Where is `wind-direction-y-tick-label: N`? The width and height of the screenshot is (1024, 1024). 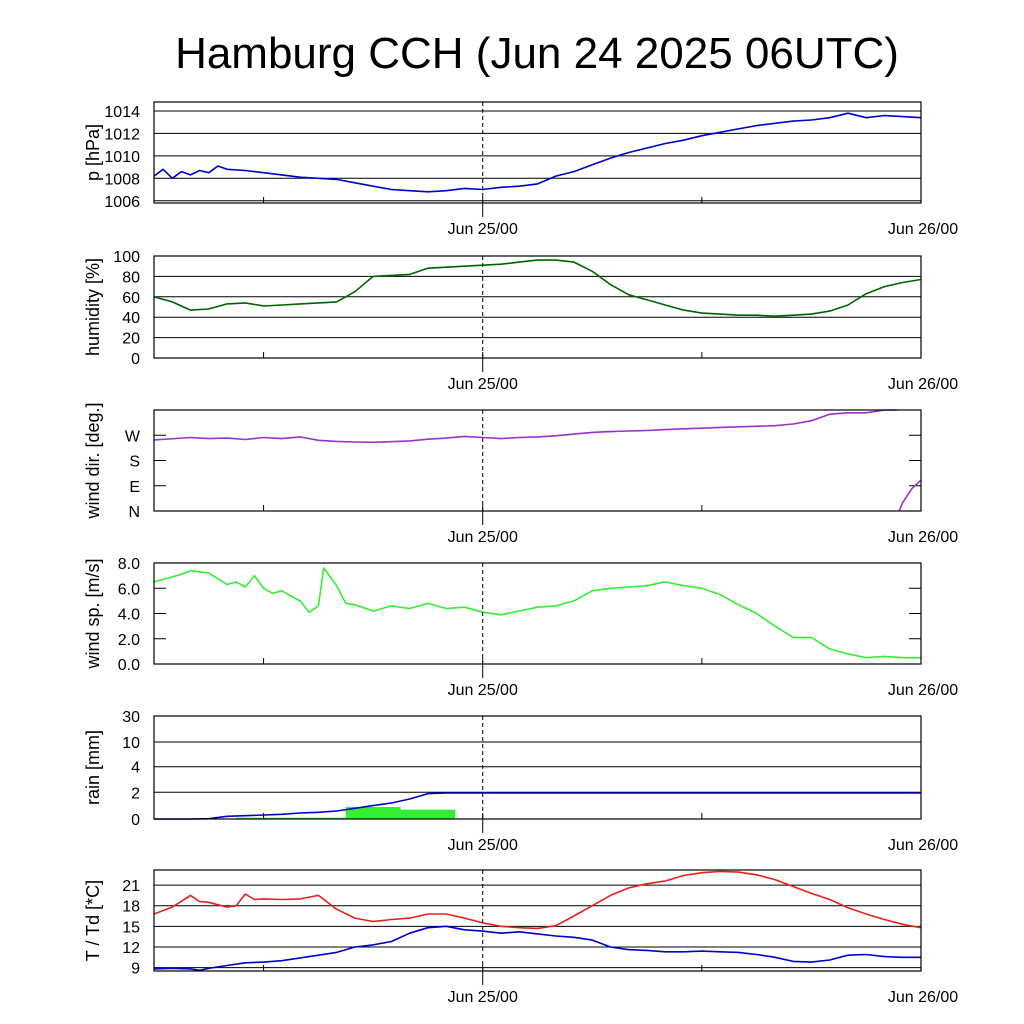 wind-direction-y-tick-label: N is located at coordinates (134, 512).